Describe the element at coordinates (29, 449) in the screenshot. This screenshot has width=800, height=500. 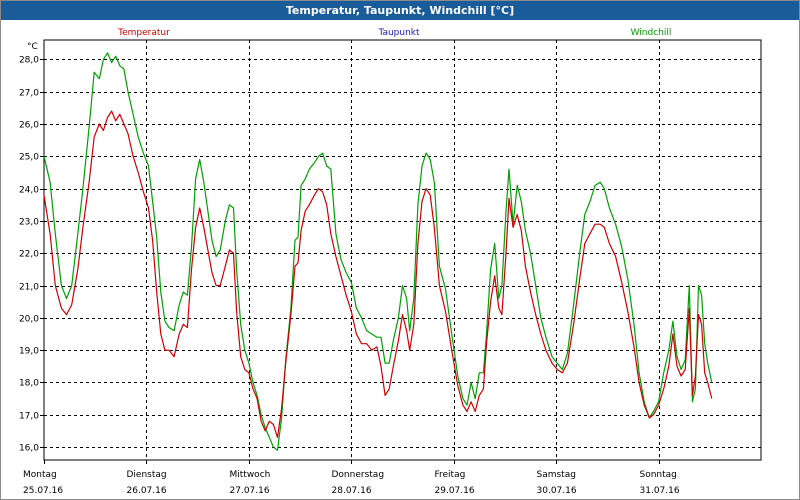
I see `y-tick-label: 16,0` at that location.